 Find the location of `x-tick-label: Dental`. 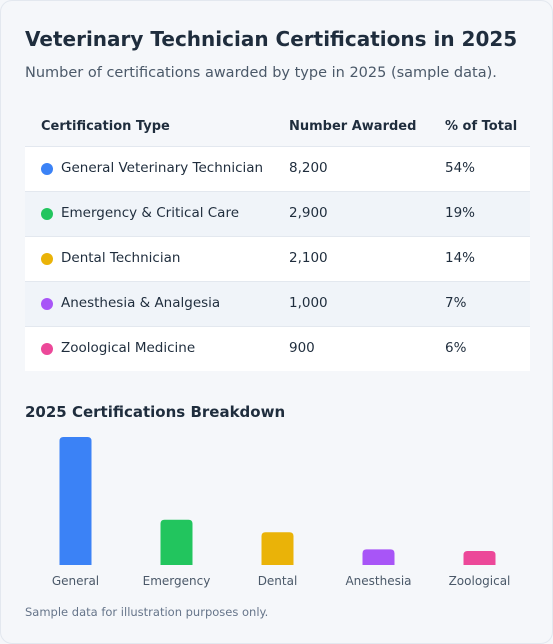

x-tick-label: Dental is located at coordinates (278, 581).